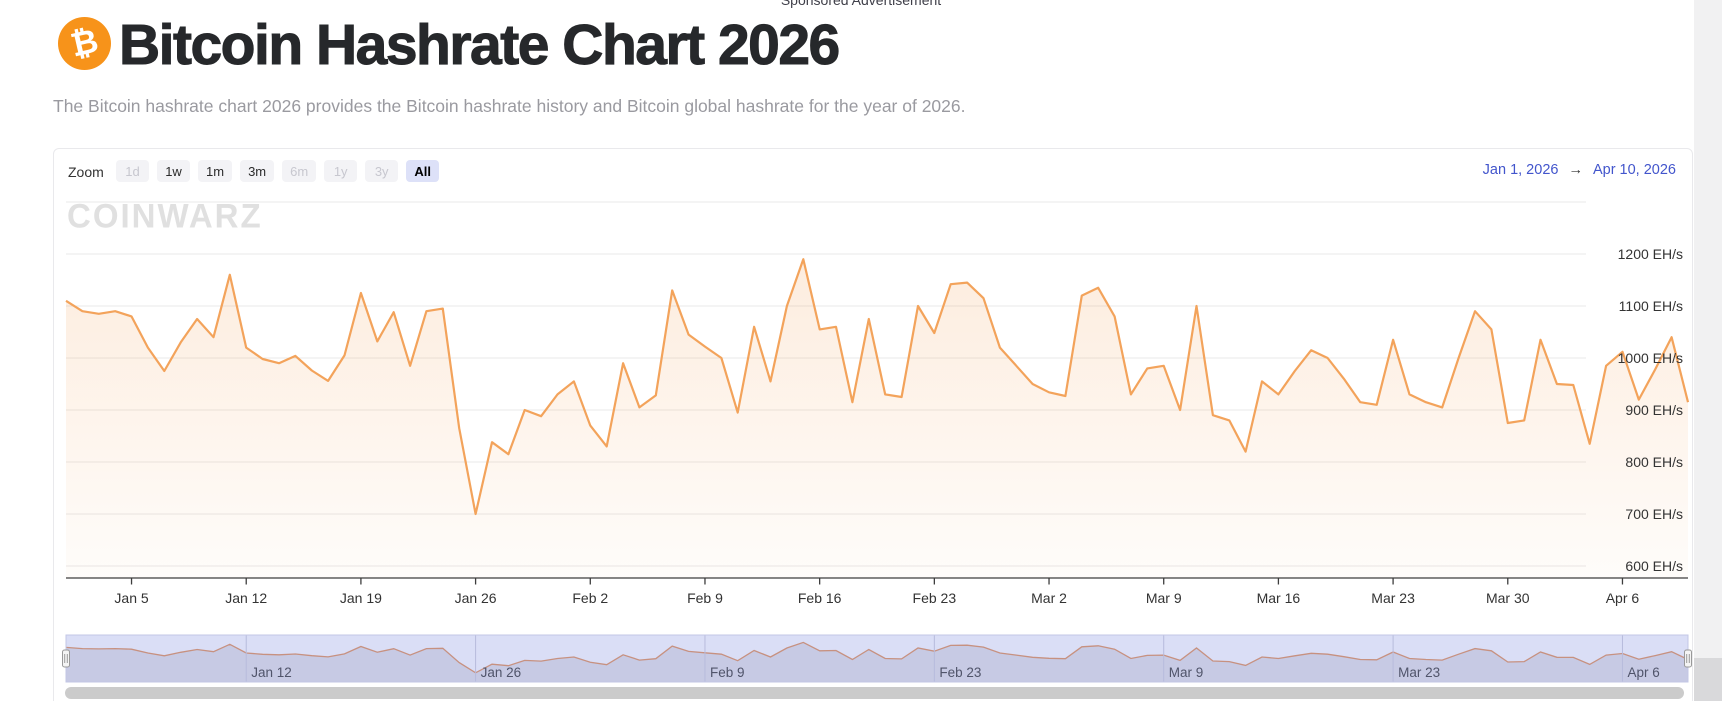  What do you see at coordinates (1634, 170) in the screenshot?
I see `range-end-date: Apr 10, 2026` at bounding box center [1634, 170].